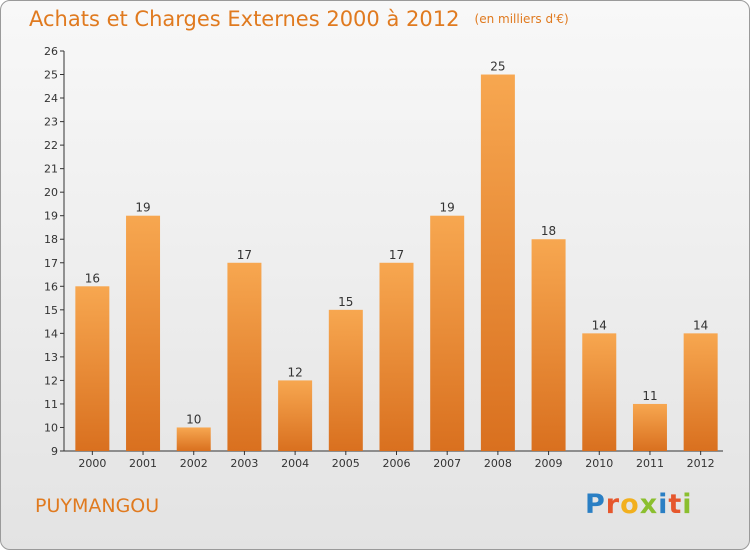 The image size is (750, 550). Describe the element at coordinates (97, 506) in the screenshot. I see `commune-name: PUYMANGOU` at that location.